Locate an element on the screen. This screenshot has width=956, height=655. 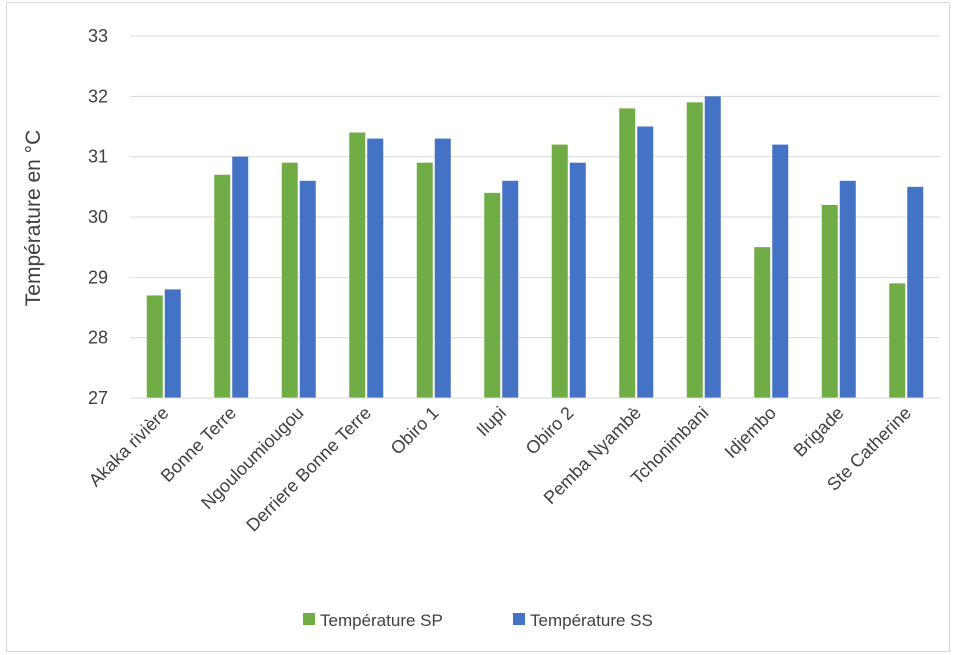
y-tick-label: 32 is located at coordinates (98, 96).